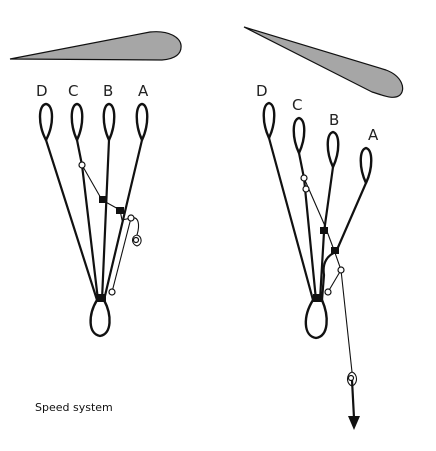 This screenshot has height=451, width=436. I want to click on right-label-a: A, so click(373, 135).